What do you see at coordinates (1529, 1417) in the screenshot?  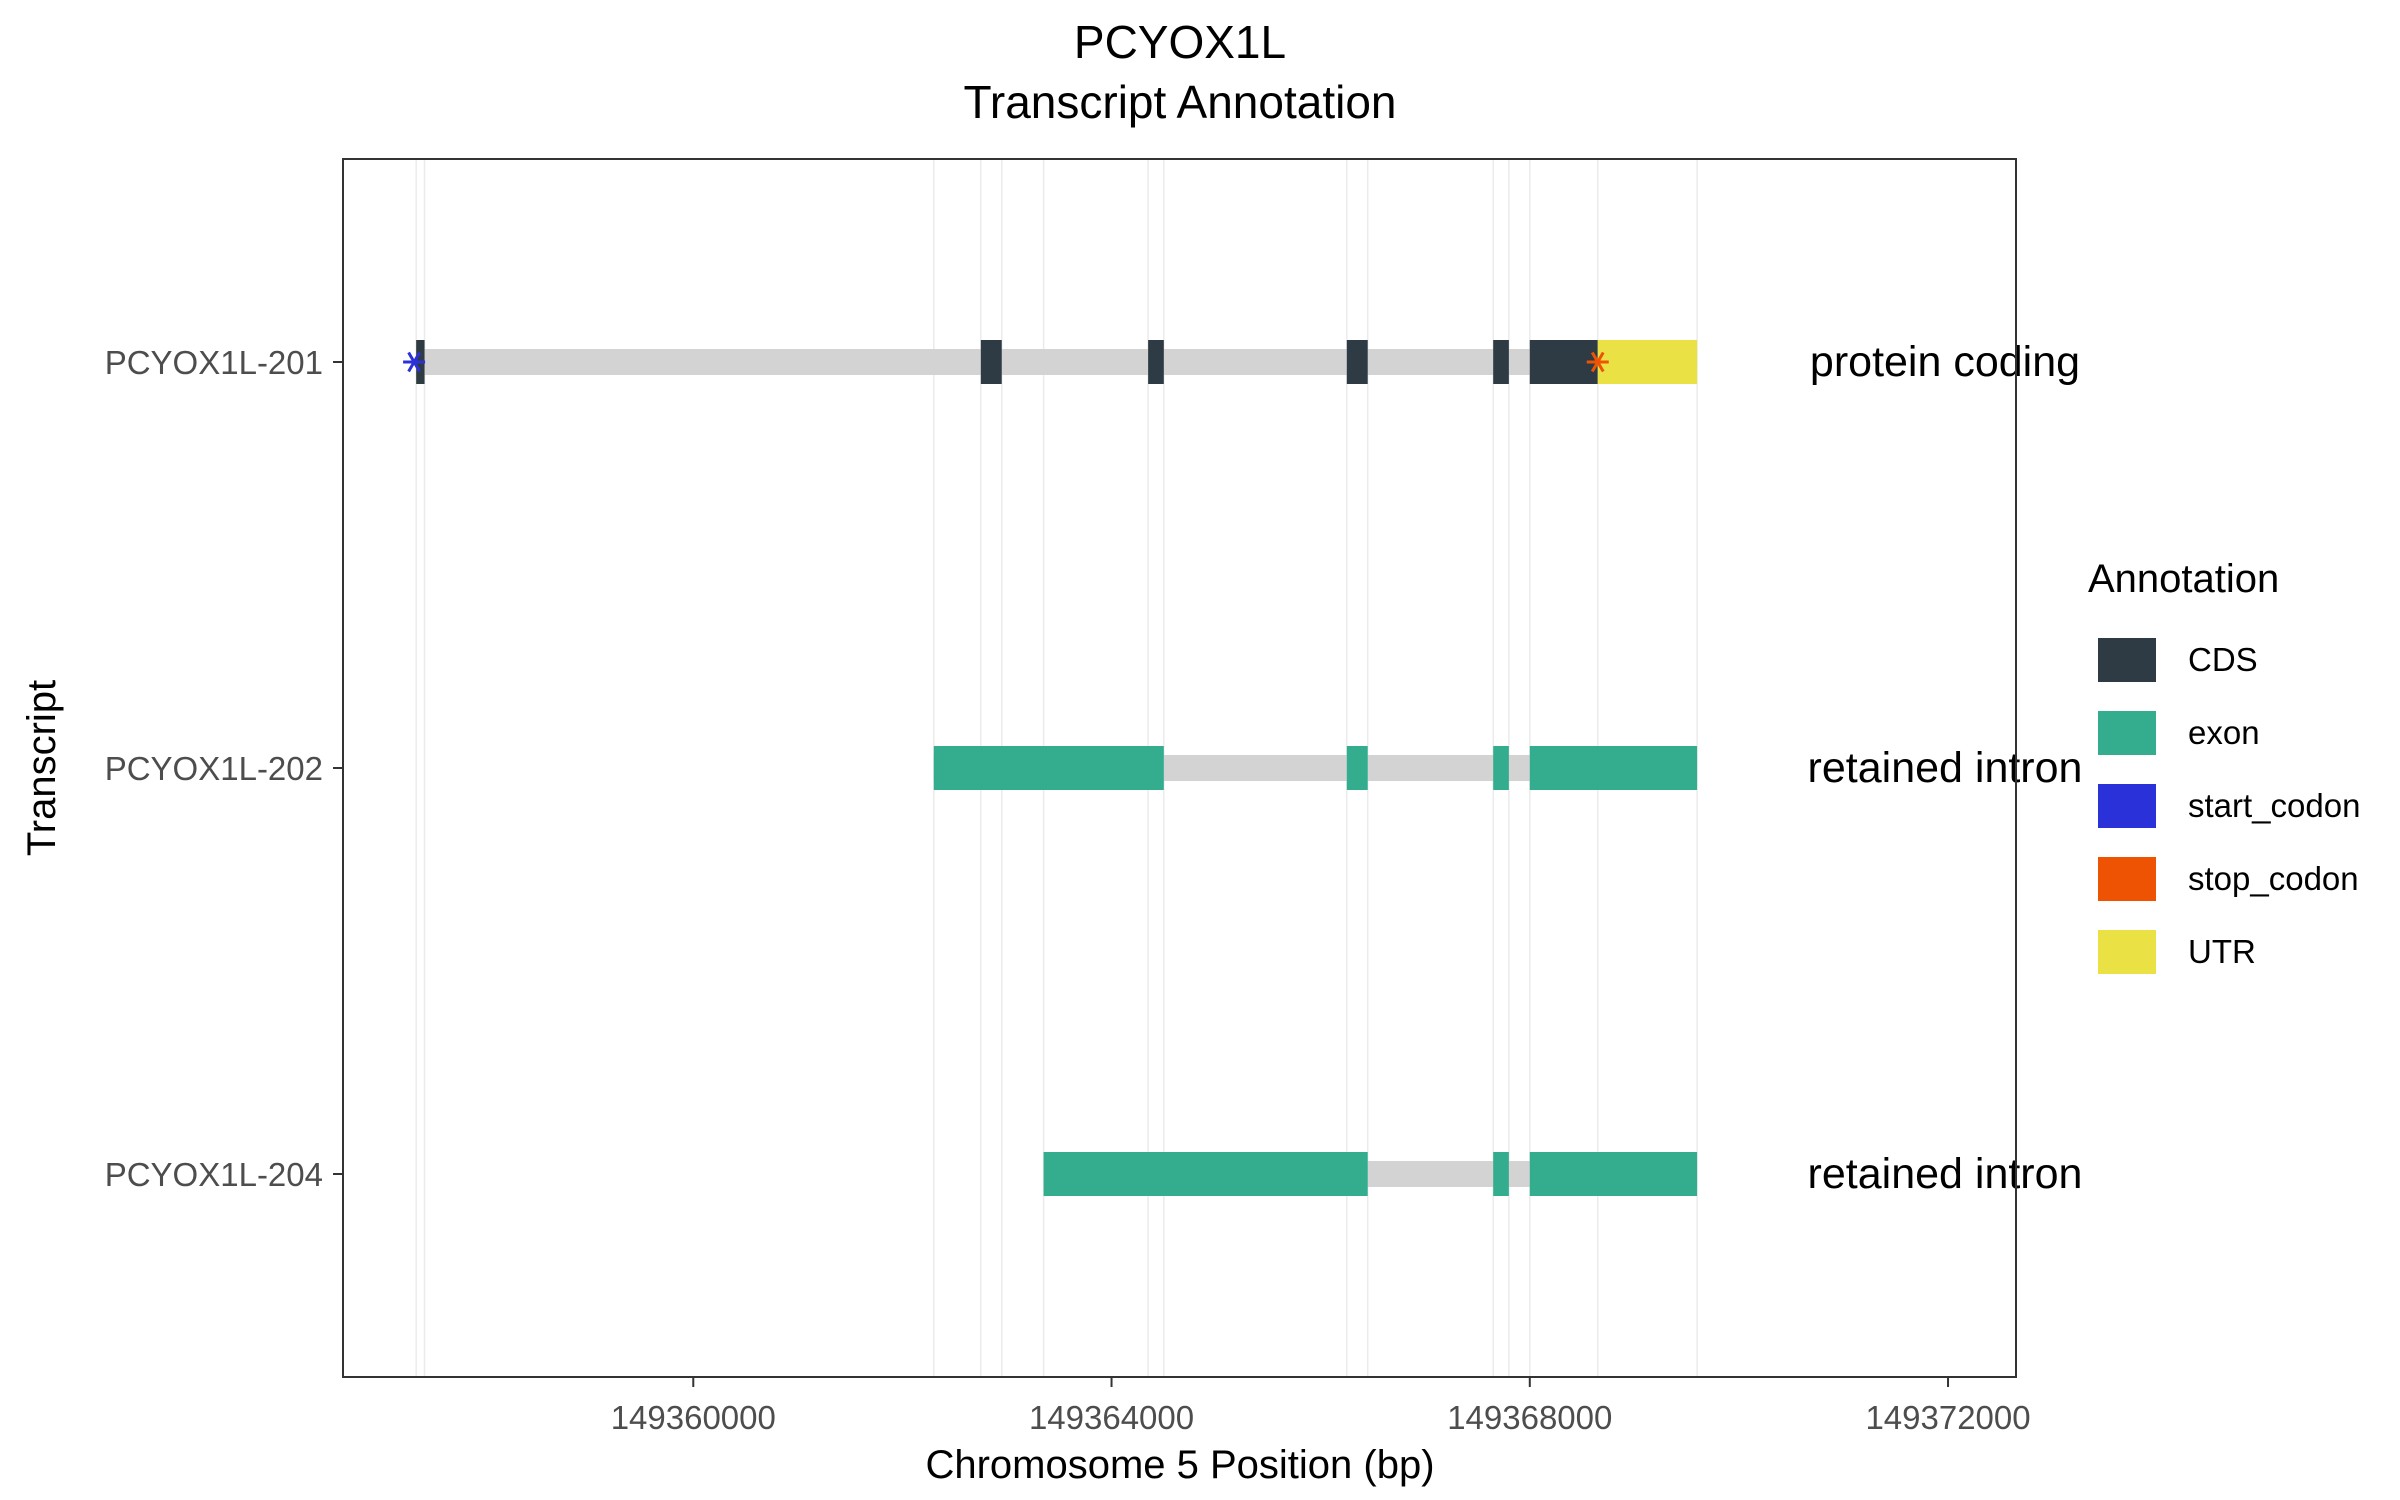 I see `x-tick-label: 149368000` at bounding box center [1529, 1417].